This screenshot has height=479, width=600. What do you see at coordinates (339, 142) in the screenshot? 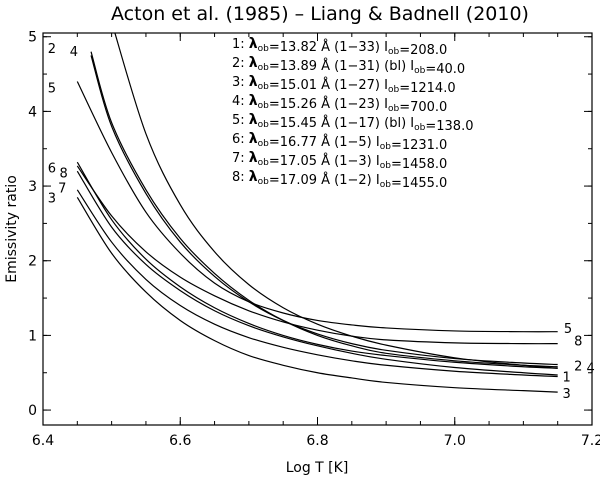
I see `legend-entry-6: 6: λob=16.77 Å (1−5) Iob=1231.0` at bounding box center [339, 142].